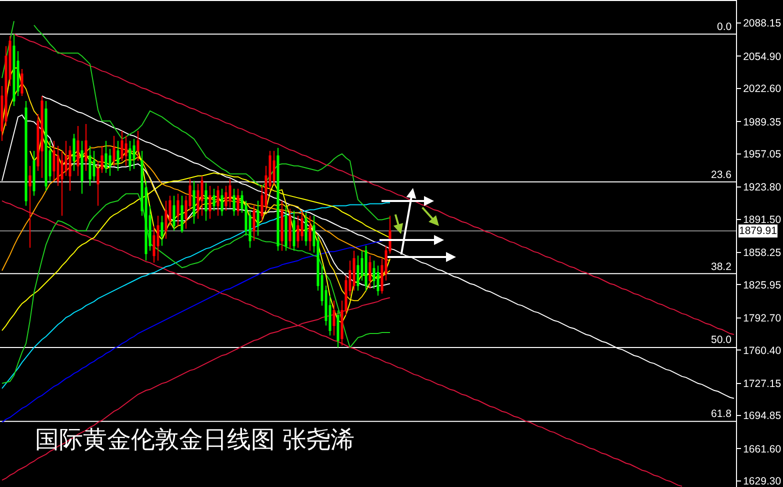 The image size is (783, 487). Describe the element at coordinates (762, 253) in the screenshot. I see `y-tick-label: 1858.25` at that location.